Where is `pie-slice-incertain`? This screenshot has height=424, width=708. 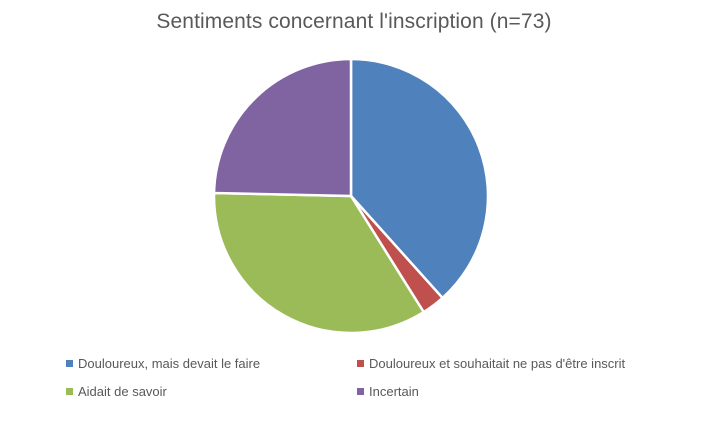
pie-slice-incertain is located at coordinates (282, 127).